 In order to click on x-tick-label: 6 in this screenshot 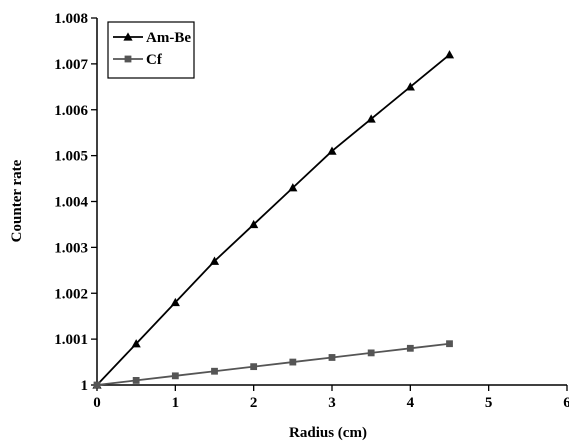, I will do `click(566, 403)`.